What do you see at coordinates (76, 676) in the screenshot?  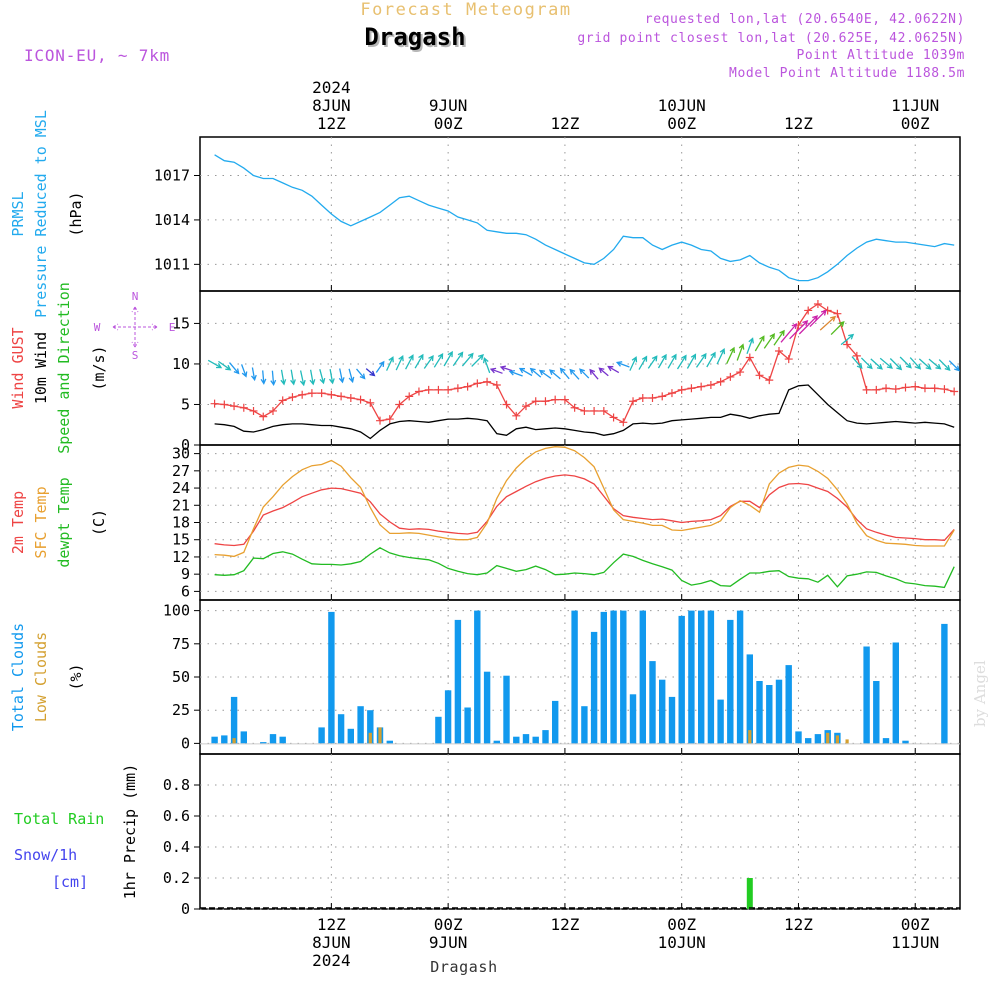 I see `panel-unit: (%)` at bounding box center [76, 676].